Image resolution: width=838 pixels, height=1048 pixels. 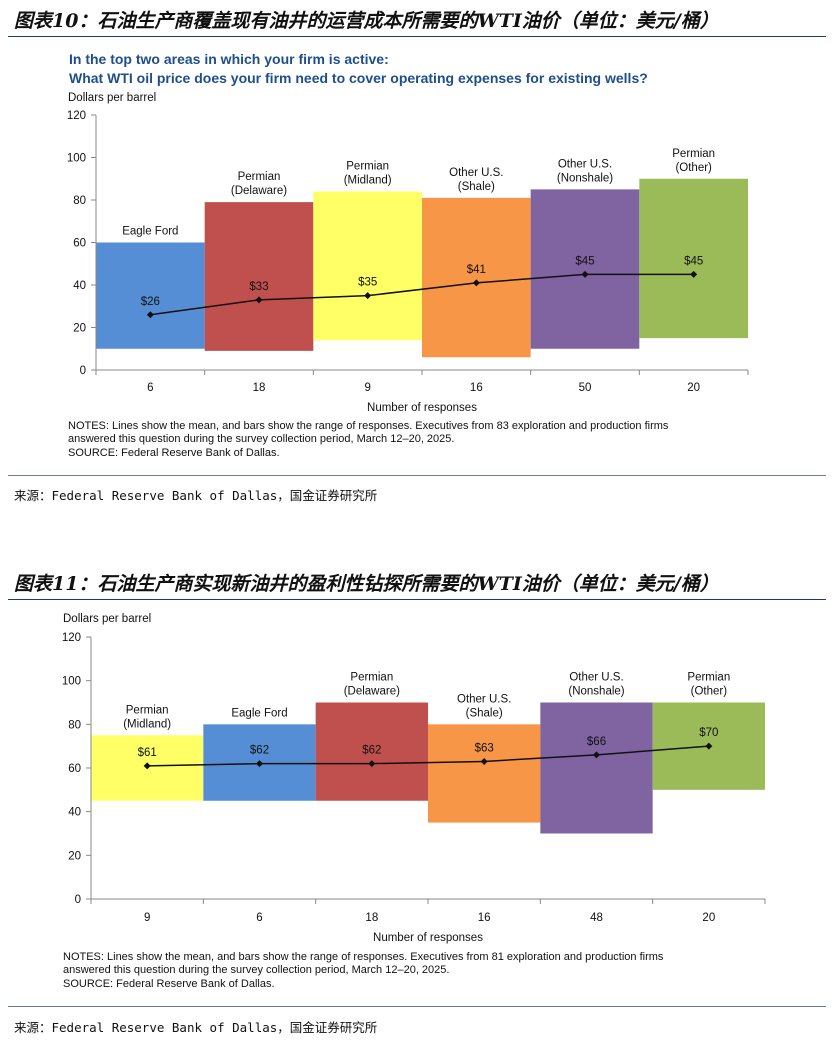 What do you see at coordinates (476, 270) in the screenshot?
I see `mean-data-label: $41` at bounding box center [476, 270].